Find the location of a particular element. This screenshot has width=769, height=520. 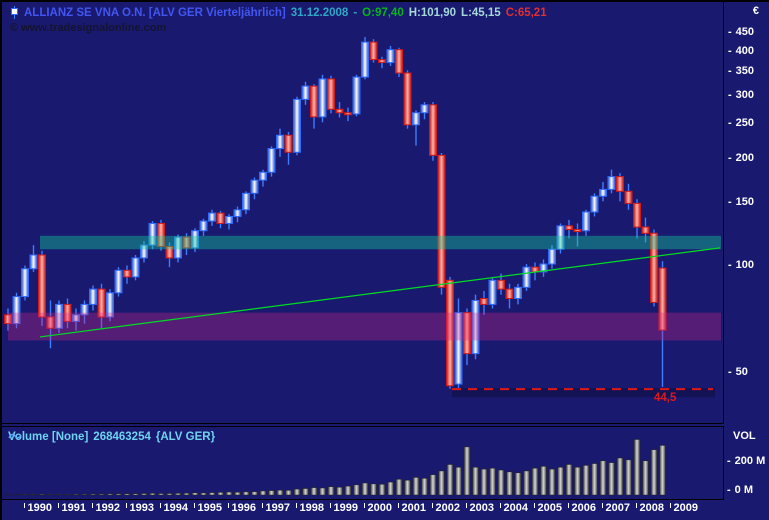

year-label: 2008 is located at coordinates (649, 508).